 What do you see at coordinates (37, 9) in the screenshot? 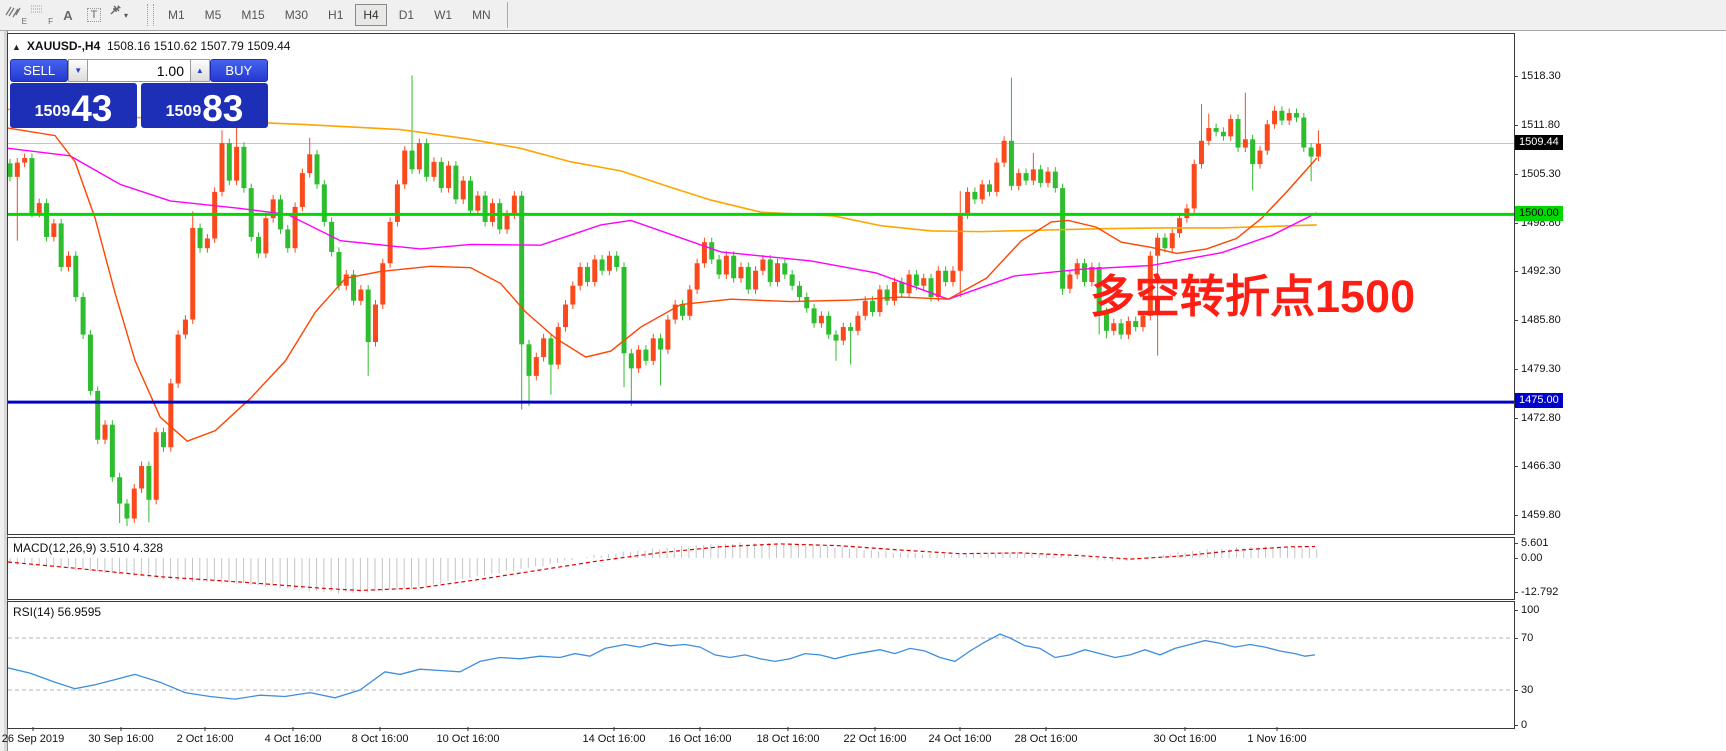
I see `grid-icon-glyph` at bounding box center [37, 9].